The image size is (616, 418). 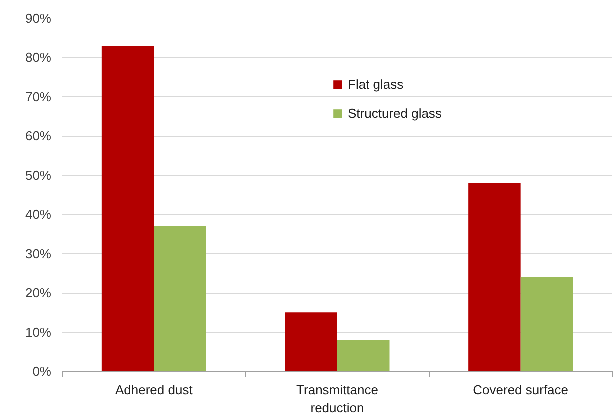 What do you see at coordinates (38, 96) in the screenshot?
I see `y-tick-label: 70%` at bounding box center [38, 96].